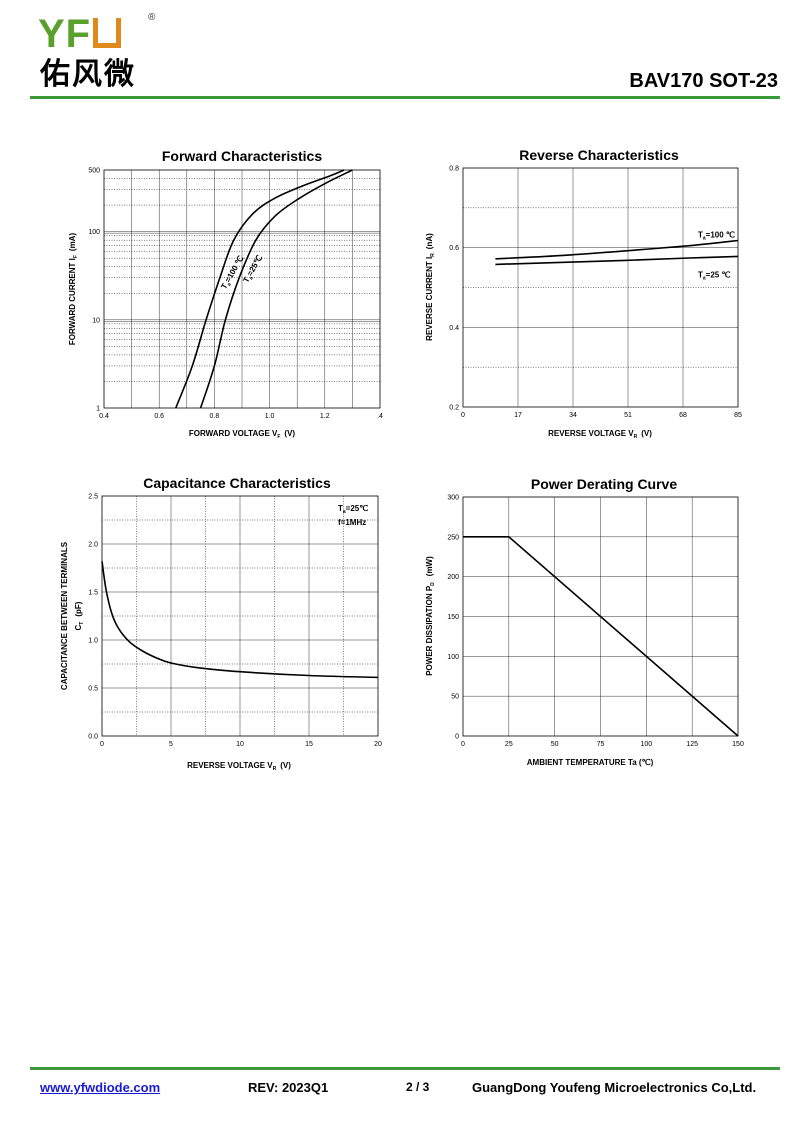  Describe the element at coordinates (454, 248) in the screenshot. I see `y-tick-label: 0.6` at that location.